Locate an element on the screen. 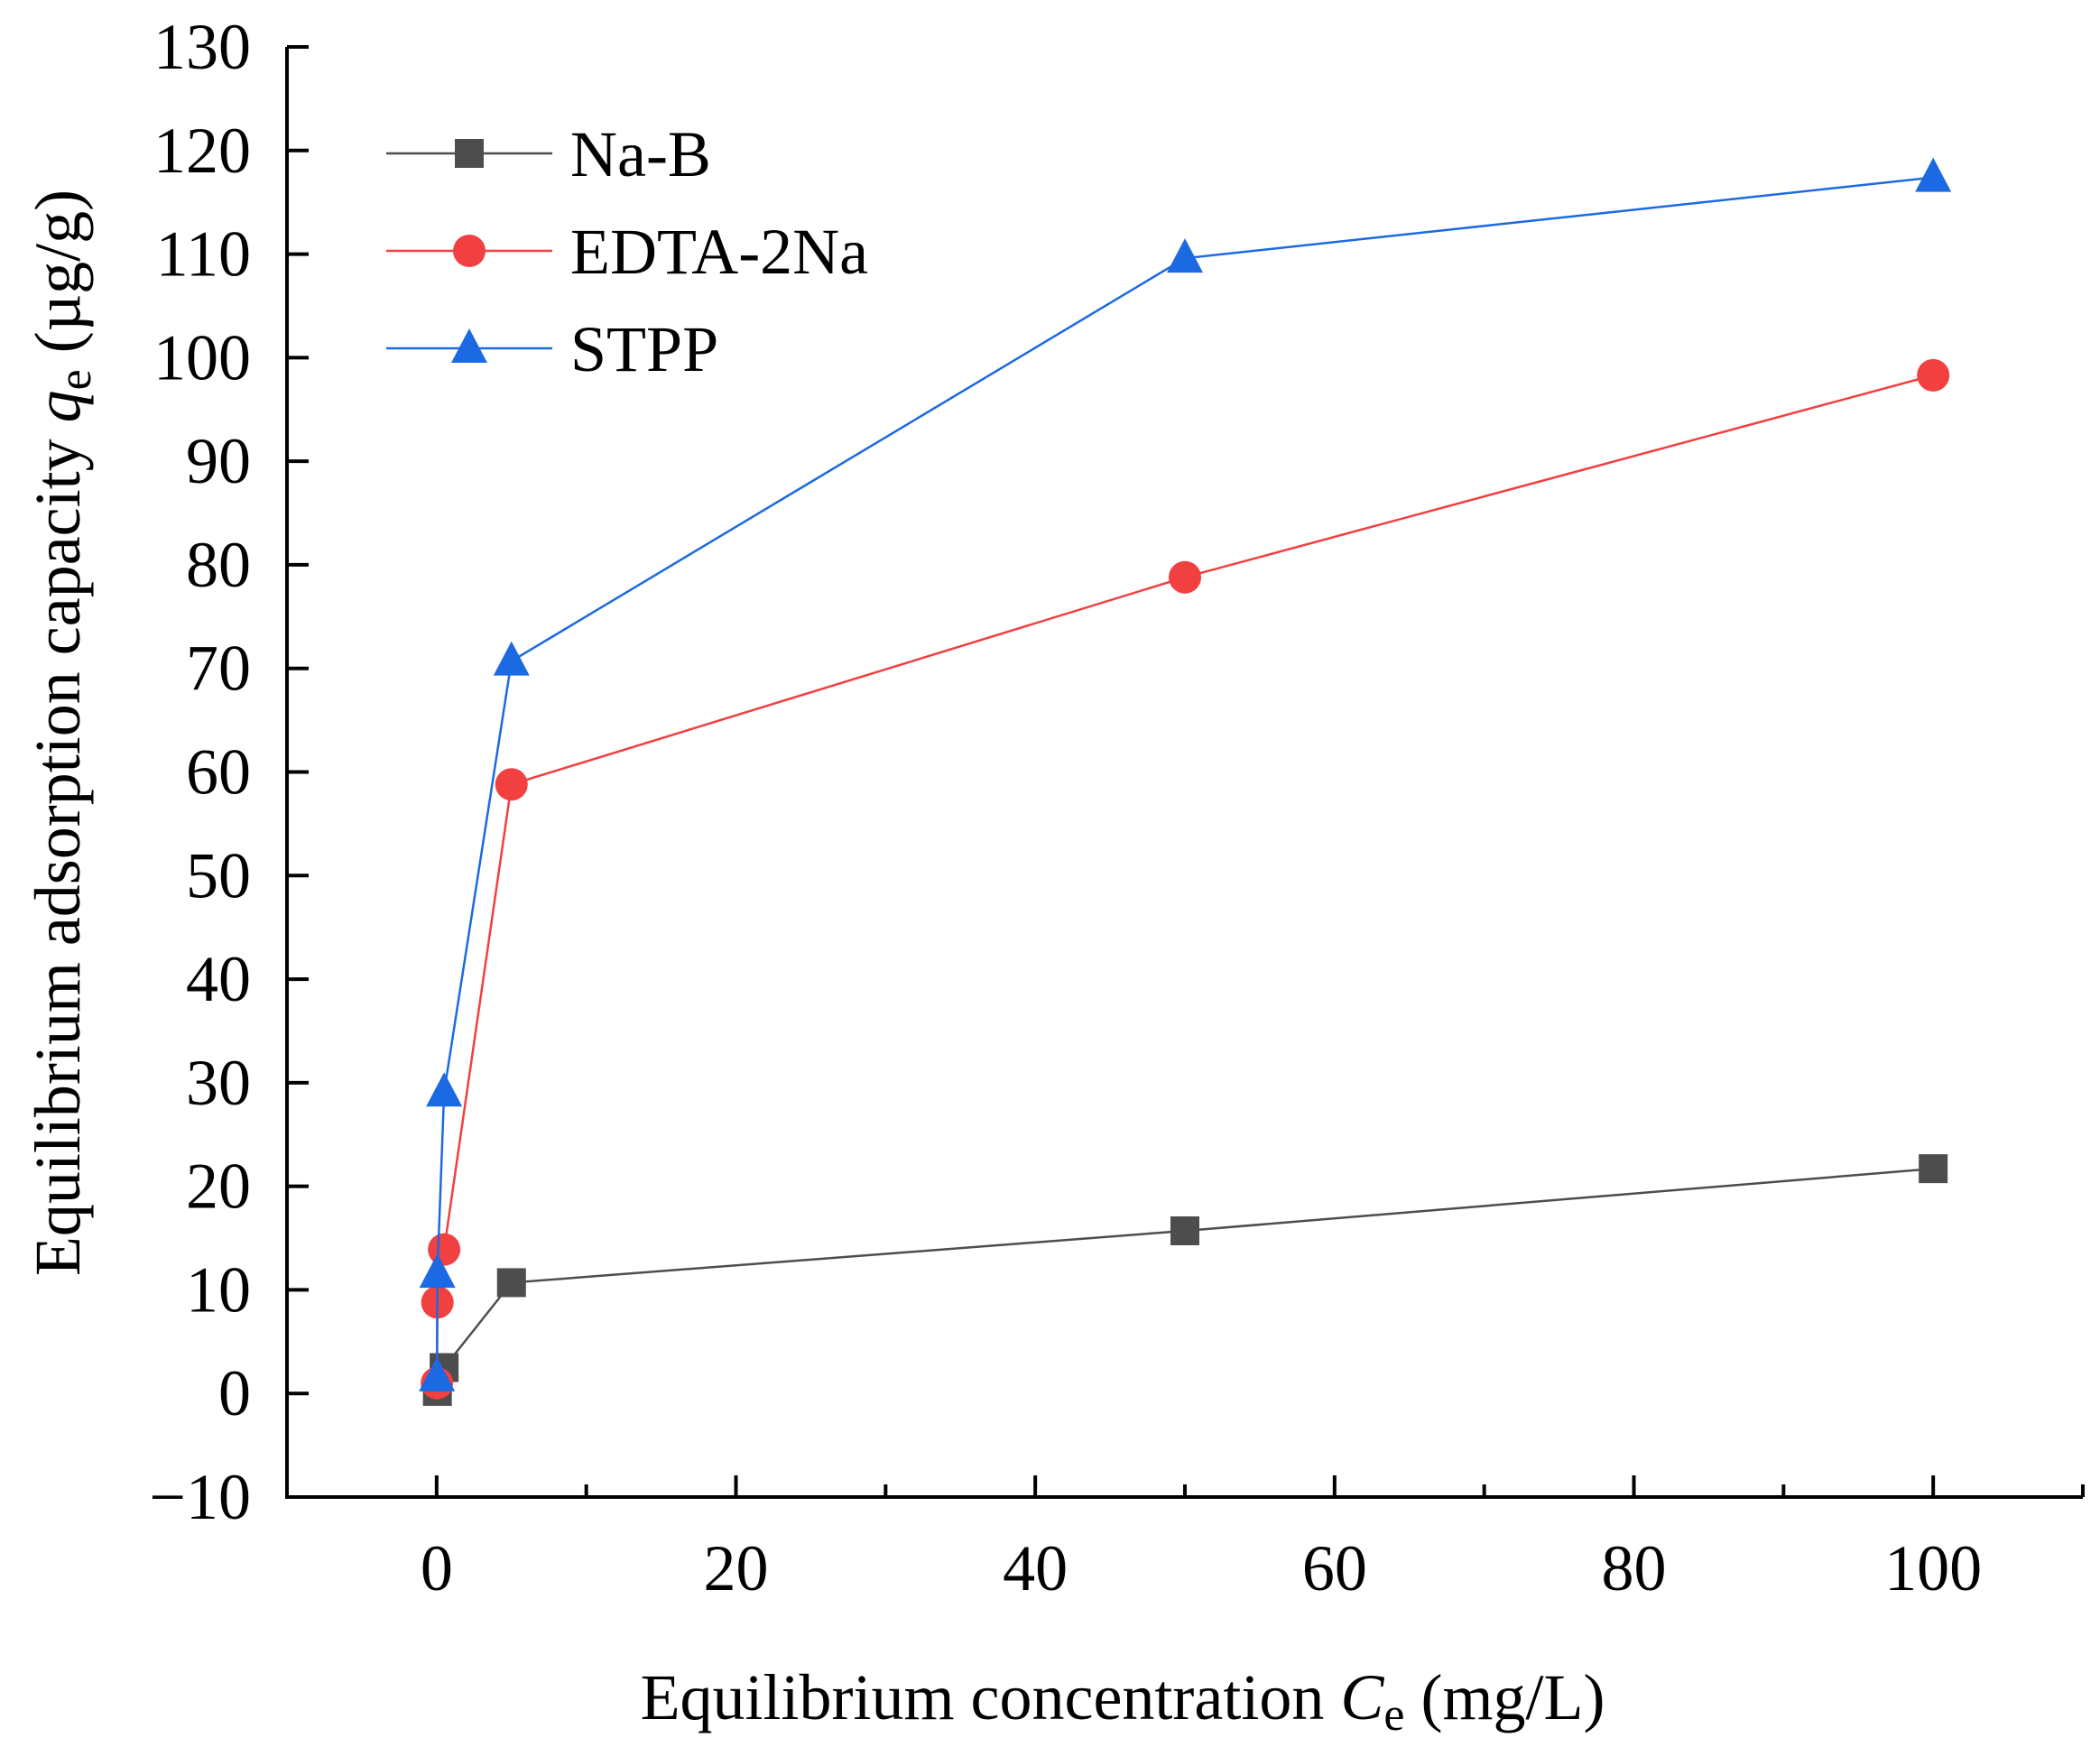 Image resolution: width=2100 pixels, height=1747 pixels. y-tick-label: 60 is located at coordinates (218, 772).